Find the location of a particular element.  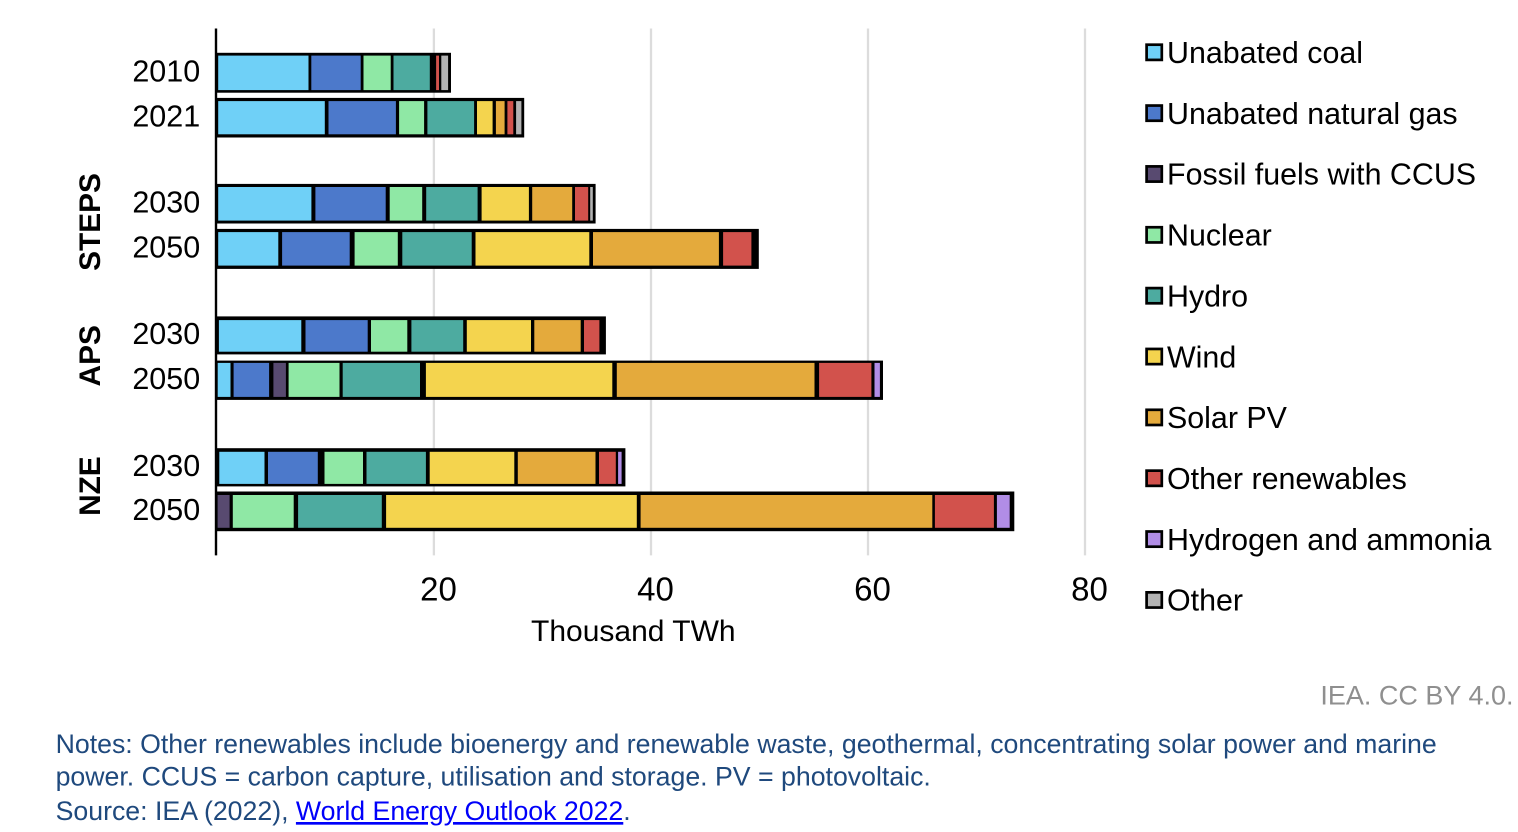

svg-text: 2021 is located at coordinates (166, 116).